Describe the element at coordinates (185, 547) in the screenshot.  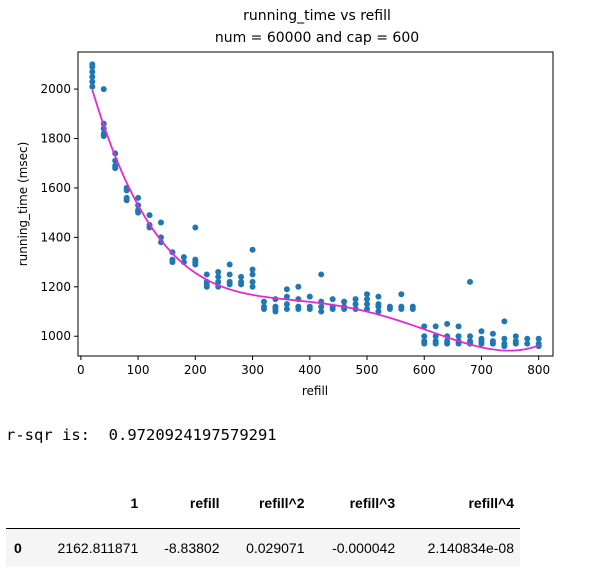
I see `cell-refill: -8.83802` at that location.